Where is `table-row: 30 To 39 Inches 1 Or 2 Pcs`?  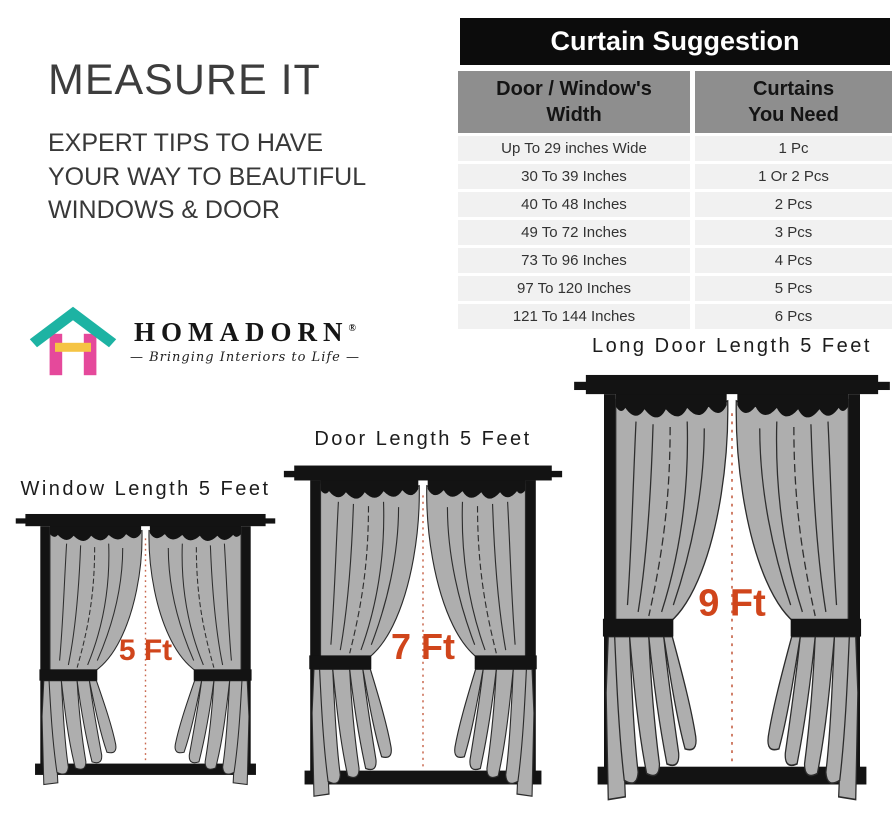 table-row: 30 To 39 Inches 1 Or 2 Pcs is located at coordinates (675, 176).